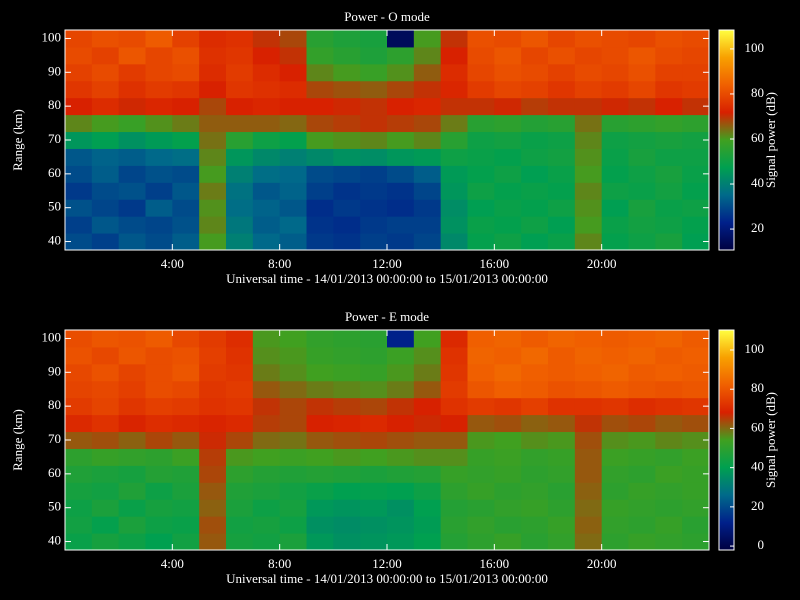 The width and height of the screenshot is (800, 600). I want to click on colorbar-label: Signal power (dB), so click(770, 140).